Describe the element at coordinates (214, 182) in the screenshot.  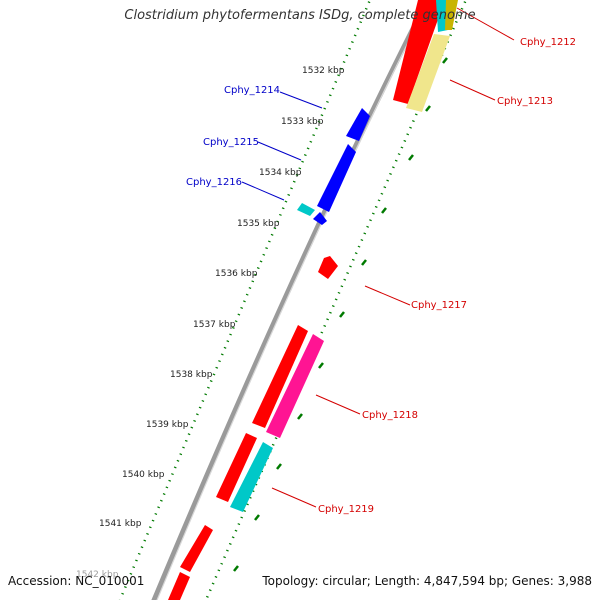
I see `gene-label-cphy-1216: Cphy_1216` at that location.